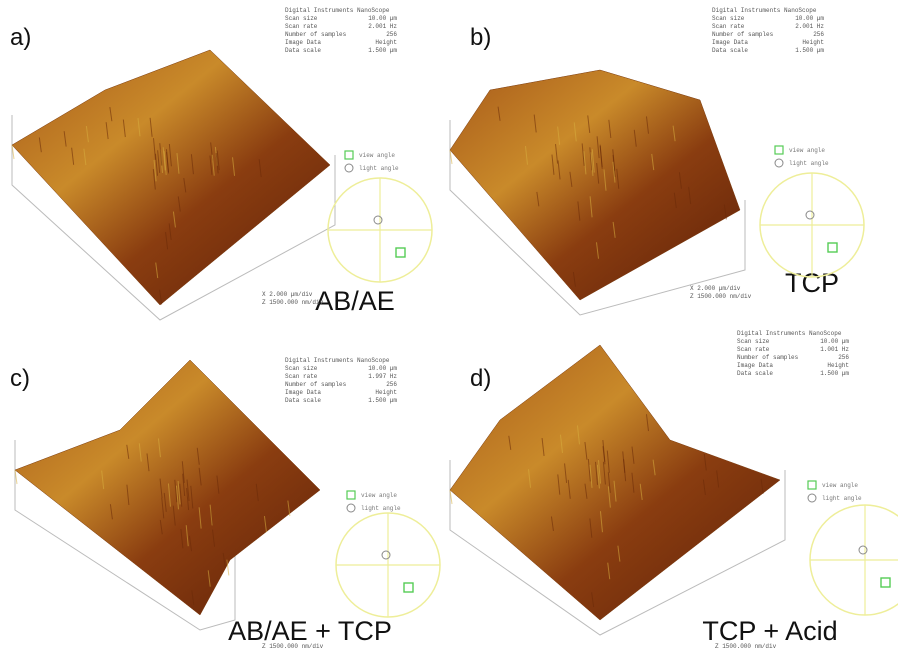  Describe the element at coordinates (303, 400) in the screenshot. I see `info-key: Data scale` at that location.